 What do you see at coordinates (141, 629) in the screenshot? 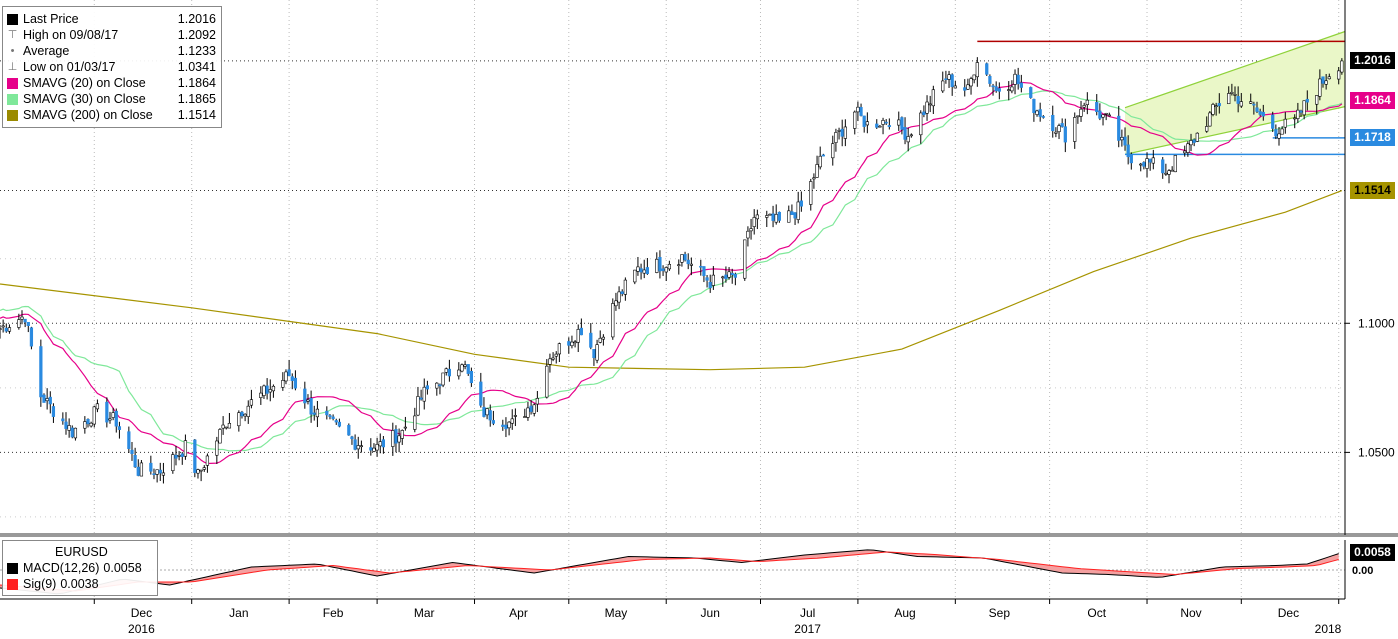
I see `x-year-label: 2016` at bounding box center [141, 629].